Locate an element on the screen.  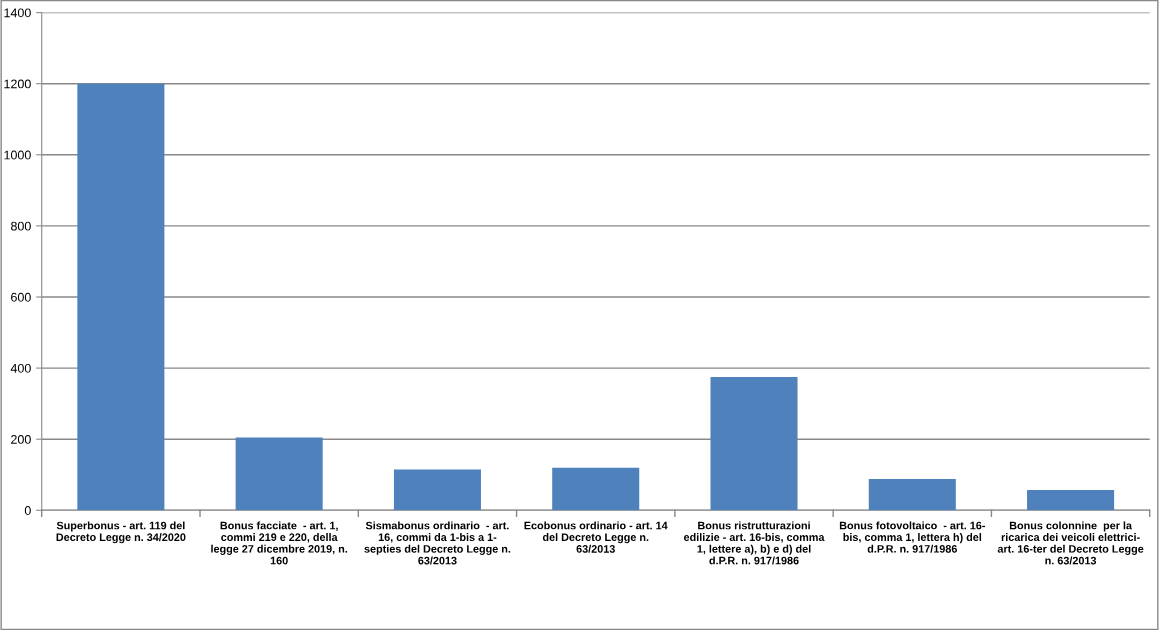
x-tick-label: Sismabonus ordinario - art. 16, commi da 1-bis a 1- septies del Decreto Legge n. 63/2013 is located at coordinates (437, 543).